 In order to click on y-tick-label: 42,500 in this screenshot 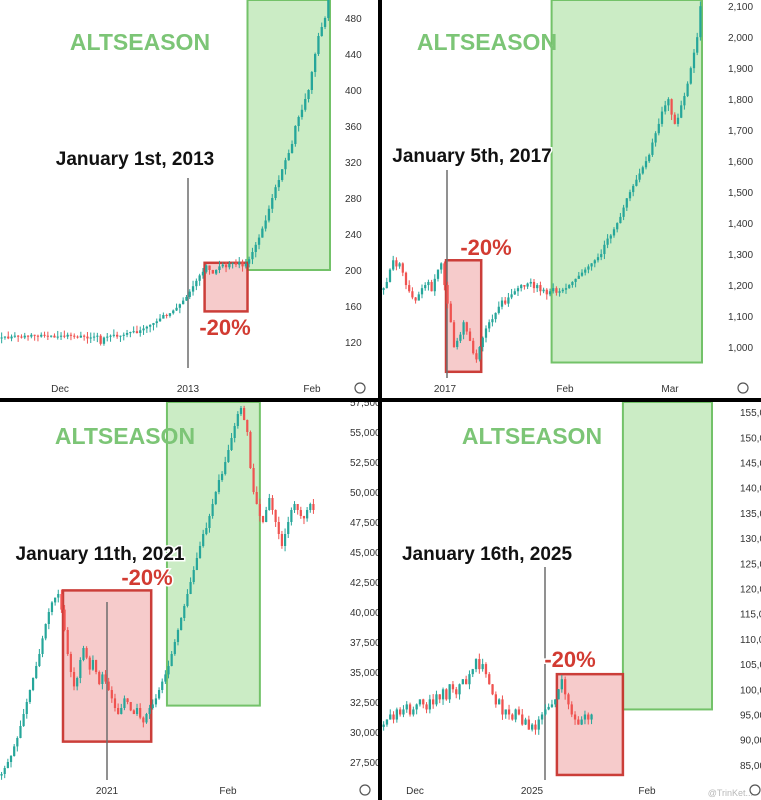, I will do `click(364, 583)`.